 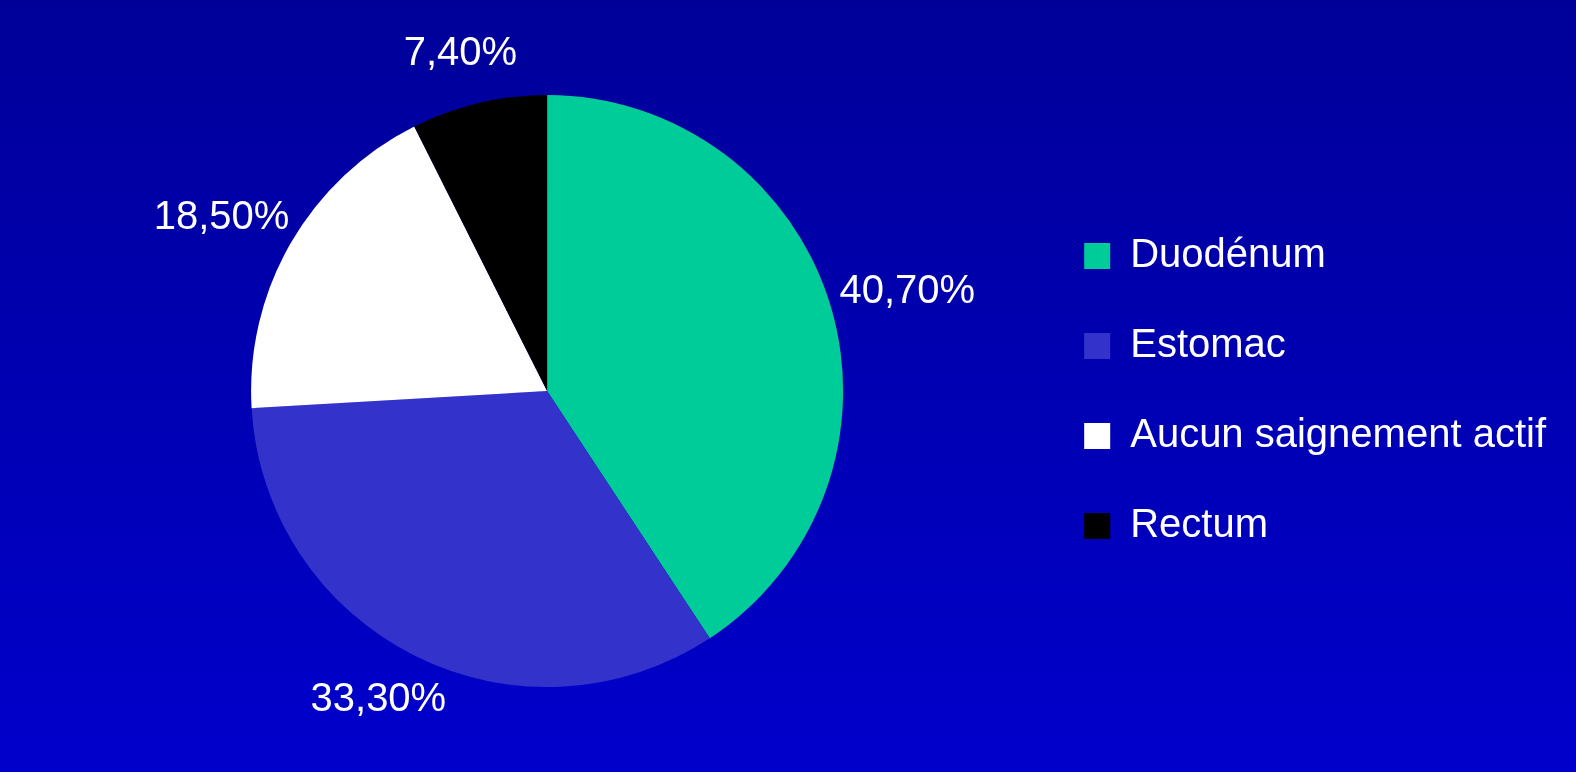 What do you see at coordinates (907, 288) in the screenshot?
I see `data-label: 40,70%` at bounding box center [907, 288].